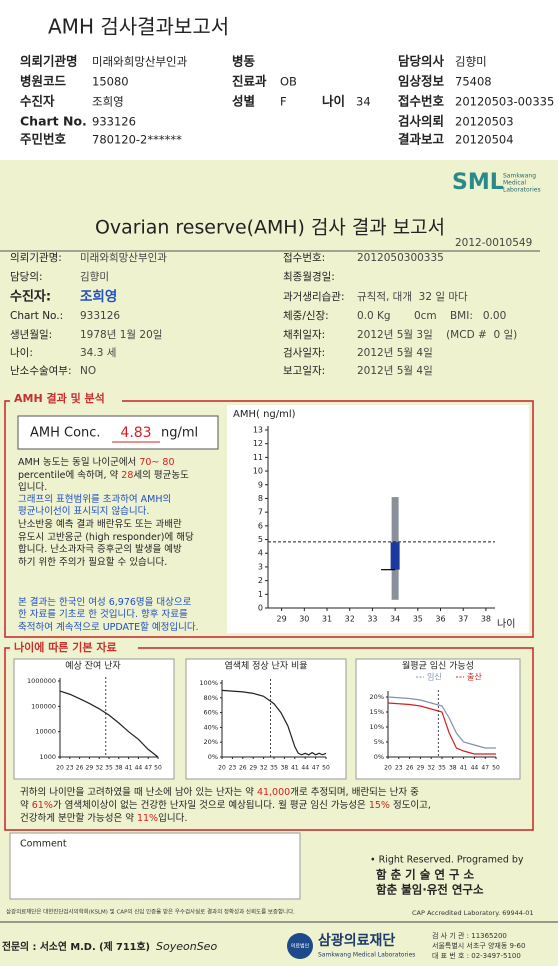 Image resolution: width=558 pixels, height=966 pixels. Describe the element at coordinates (155, 866) in the screenshot. I see `comment-box` at that location.